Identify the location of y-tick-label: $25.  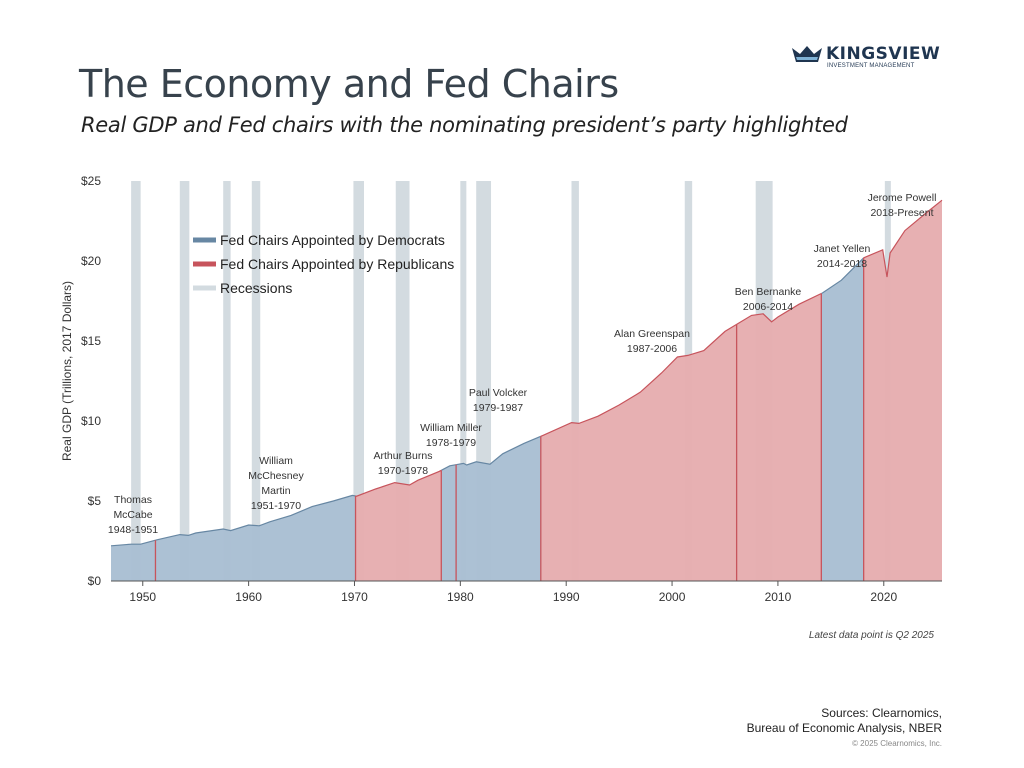
(91, 181).